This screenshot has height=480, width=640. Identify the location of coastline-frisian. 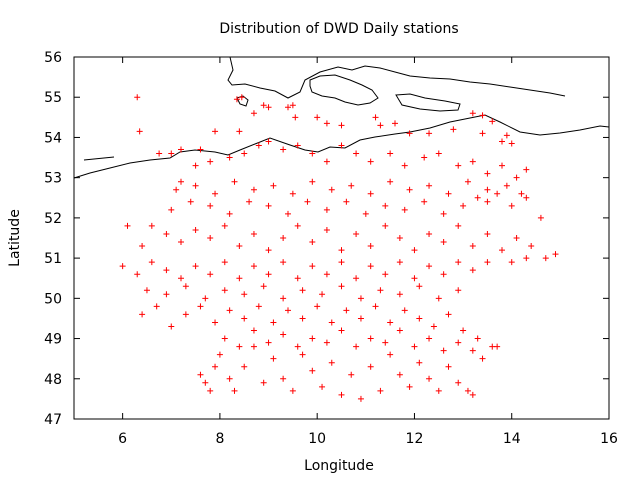
(99, 158).